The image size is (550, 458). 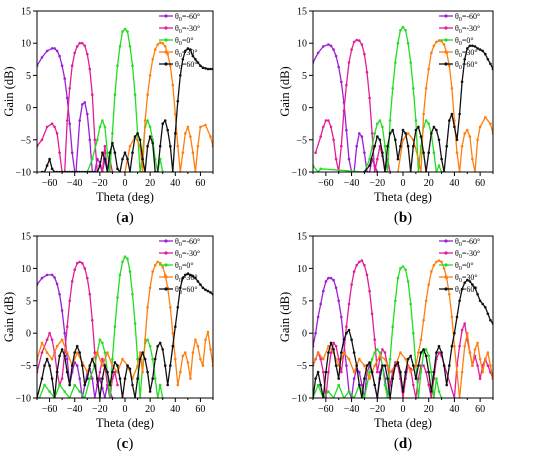 I want to click on panel-label: (a), so click(x=125, y=218).